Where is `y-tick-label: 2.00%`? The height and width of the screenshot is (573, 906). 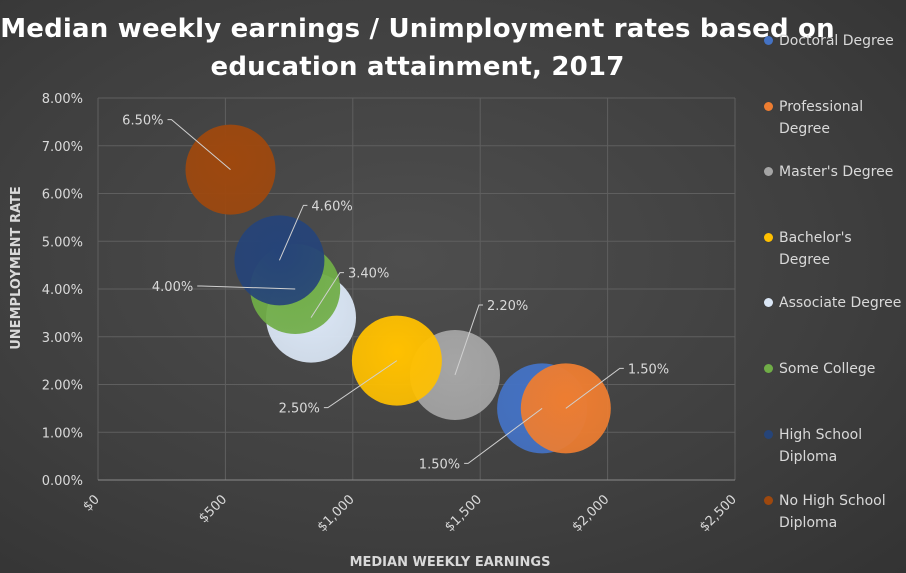 y-tick-label: 2.00% is located at coordinates (62, 386).